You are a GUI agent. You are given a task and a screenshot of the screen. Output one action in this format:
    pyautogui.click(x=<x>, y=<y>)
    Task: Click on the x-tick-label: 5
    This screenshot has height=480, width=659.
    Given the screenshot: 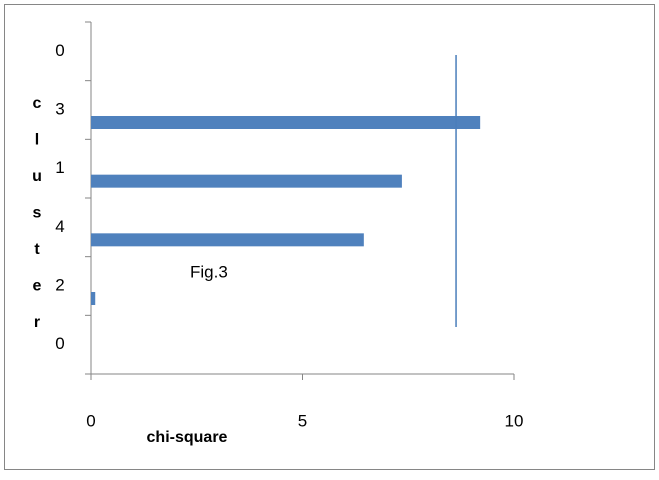 What is the action you would take?
    pyautogui.click(x=302, y=420)
    